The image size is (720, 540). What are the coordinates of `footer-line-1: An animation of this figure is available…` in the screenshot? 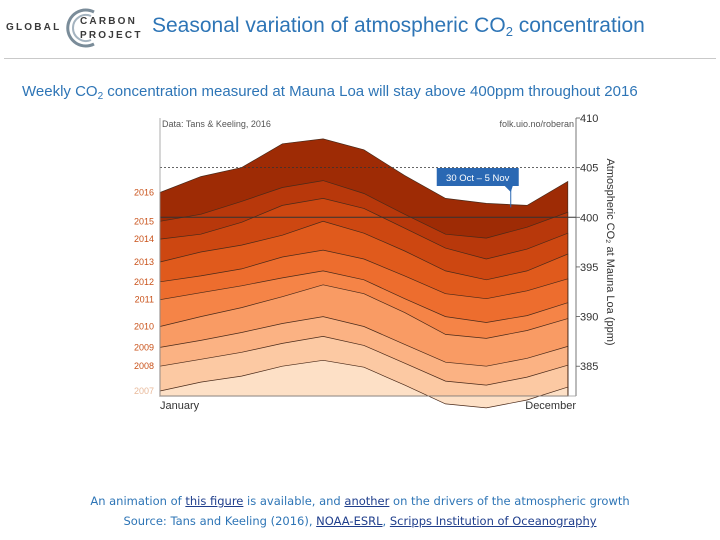 It's located at (360, 501).